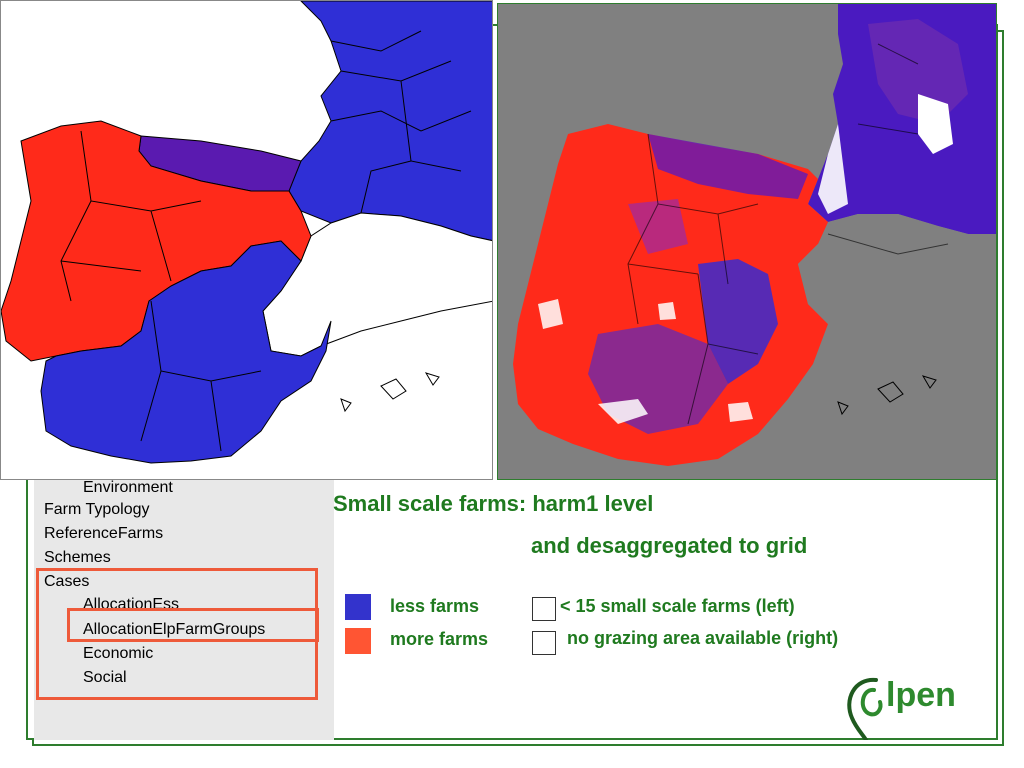  I want to click on legend-swatch-empty-left, so click(544, 609).